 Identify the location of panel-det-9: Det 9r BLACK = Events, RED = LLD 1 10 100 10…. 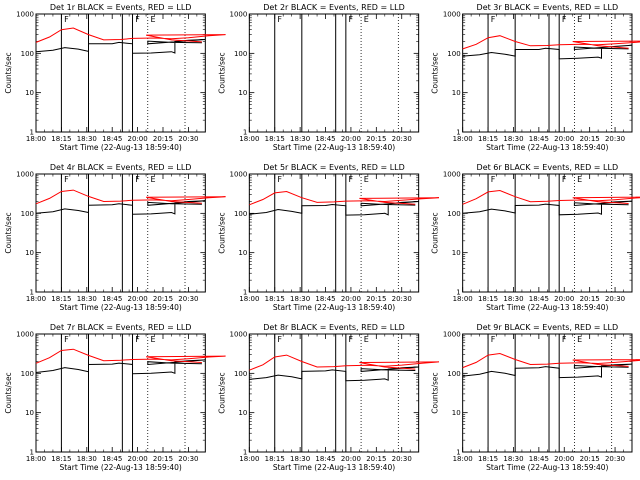
(535, 397).